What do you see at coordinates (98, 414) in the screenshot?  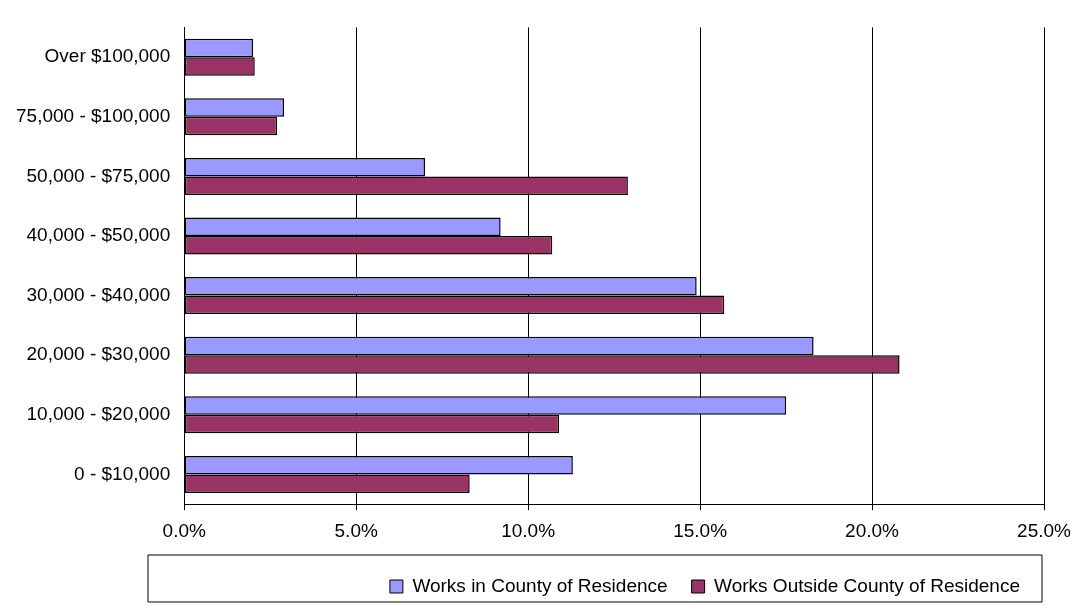 I see `y-tick-label: 10,000 - $20,000` at bounding box center [98, 414].